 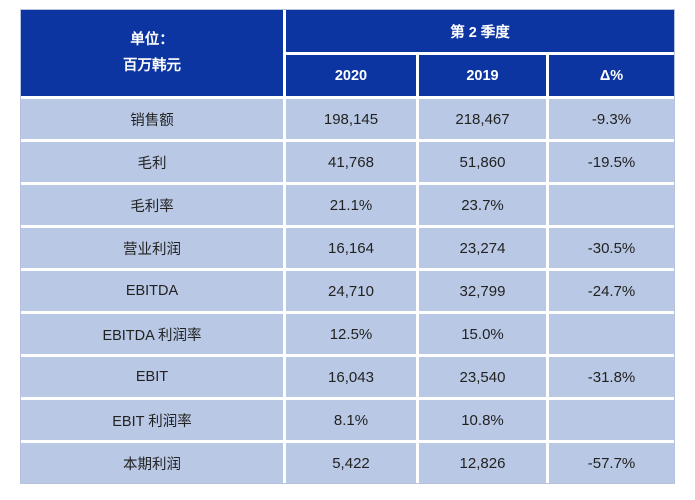 What do you see at coordinates (351, 162) in the screenshot?
I see `gross-profit-2020: 41,768` at bounding box center [351, 162].